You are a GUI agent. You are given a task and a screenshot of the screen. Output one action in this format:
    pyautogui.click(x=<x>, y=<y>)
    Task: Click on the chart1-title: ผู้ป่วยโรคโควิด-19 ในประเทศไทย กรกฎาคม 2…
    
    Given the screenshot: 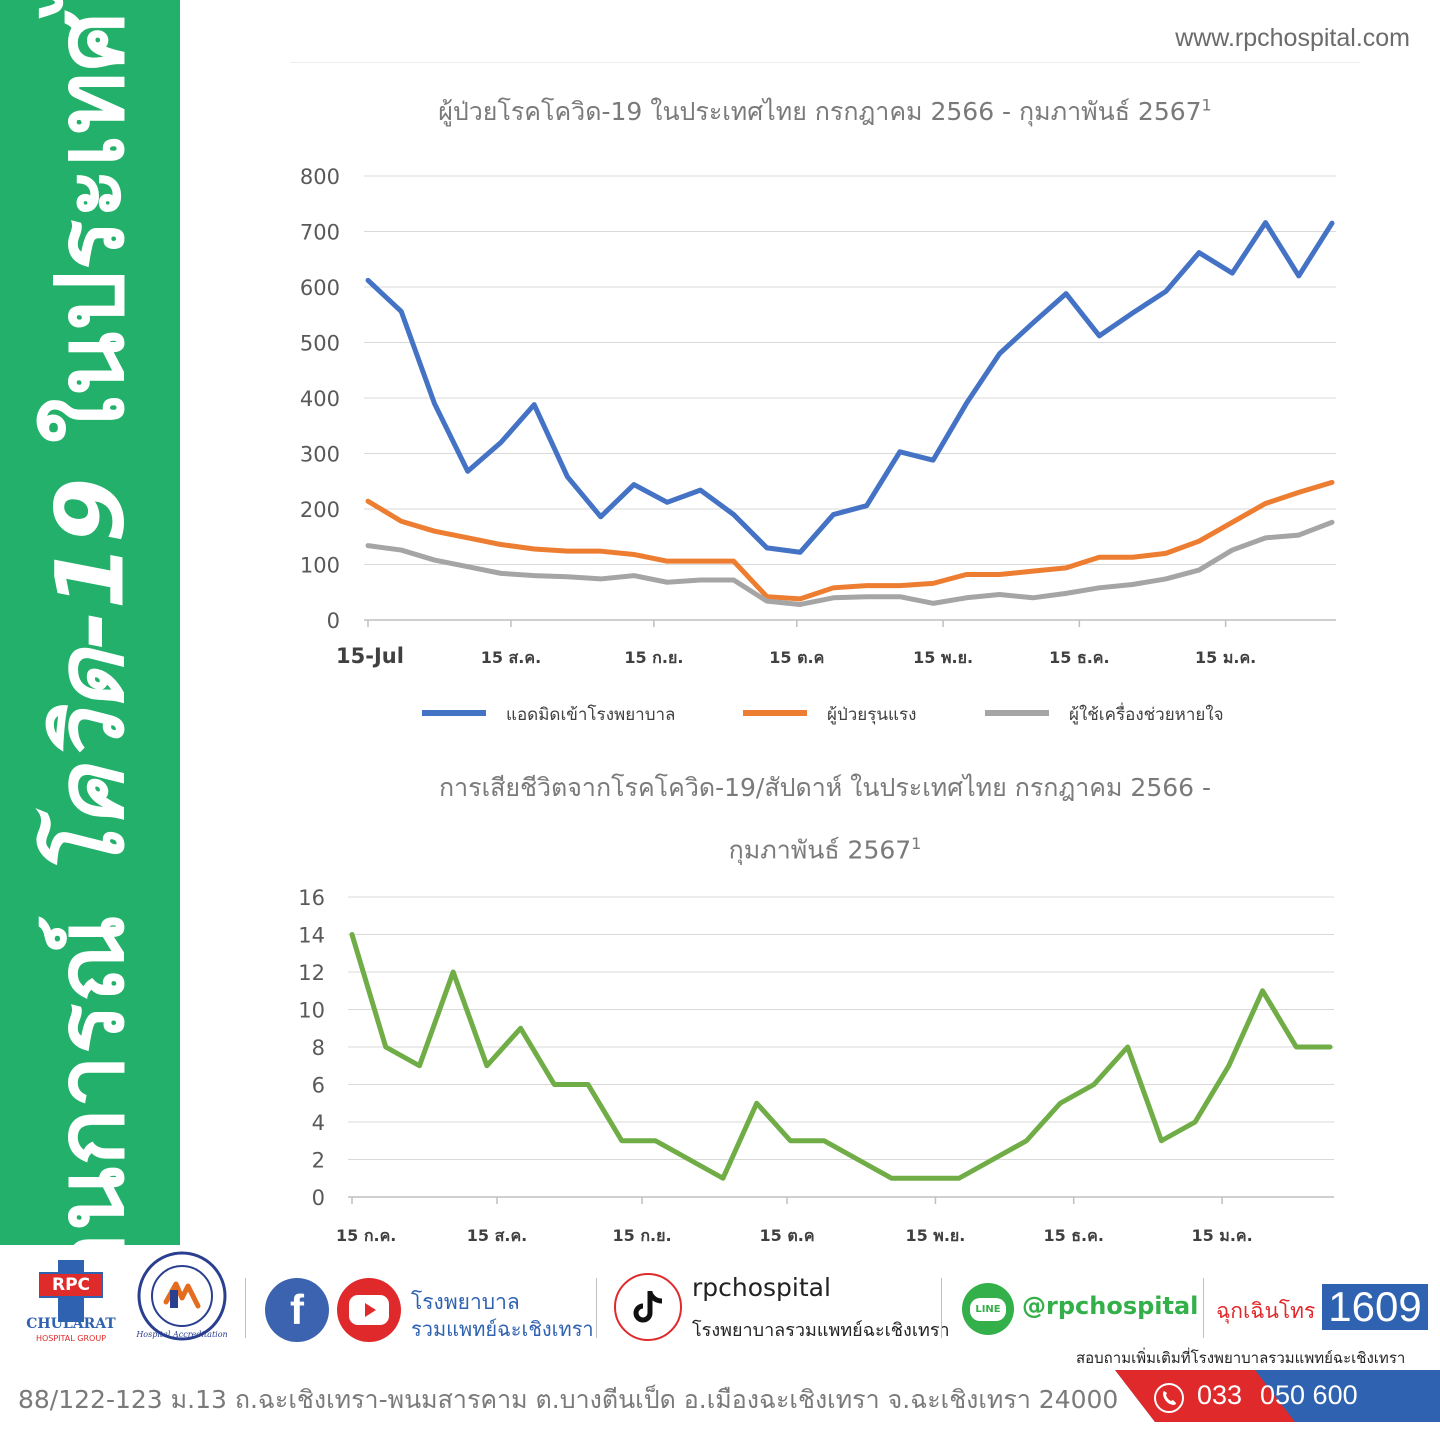 What is the action you would take?
    pyautogui.click(x=825, y=112)
    